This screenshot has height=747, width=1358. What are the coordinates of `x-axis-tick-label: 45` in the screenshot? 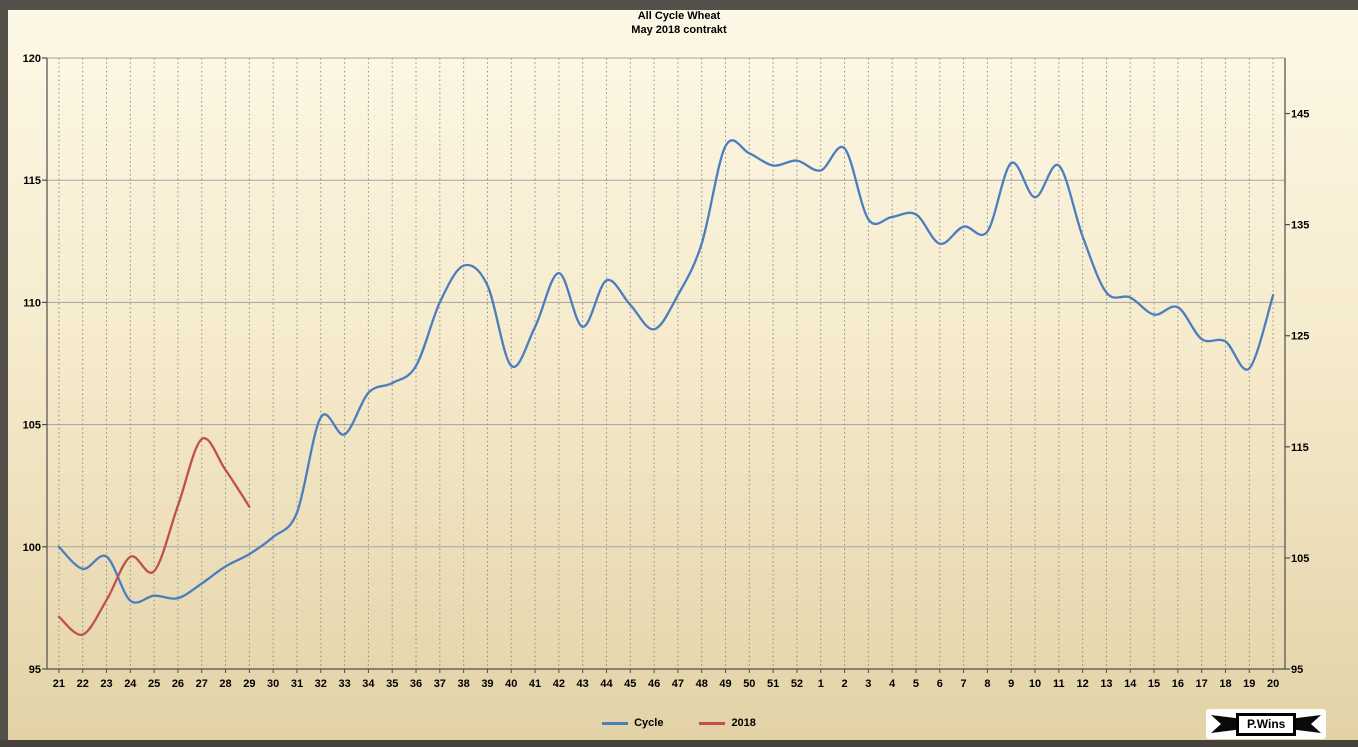 It's located at (630, 684).